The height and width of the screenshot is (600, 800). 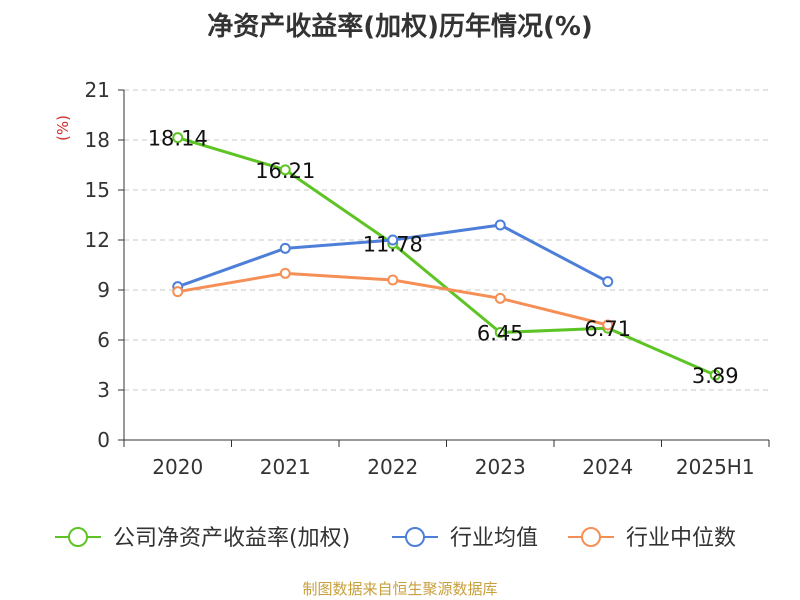 I want to click on y-tick-label: 12, so click(x=97, y=240).